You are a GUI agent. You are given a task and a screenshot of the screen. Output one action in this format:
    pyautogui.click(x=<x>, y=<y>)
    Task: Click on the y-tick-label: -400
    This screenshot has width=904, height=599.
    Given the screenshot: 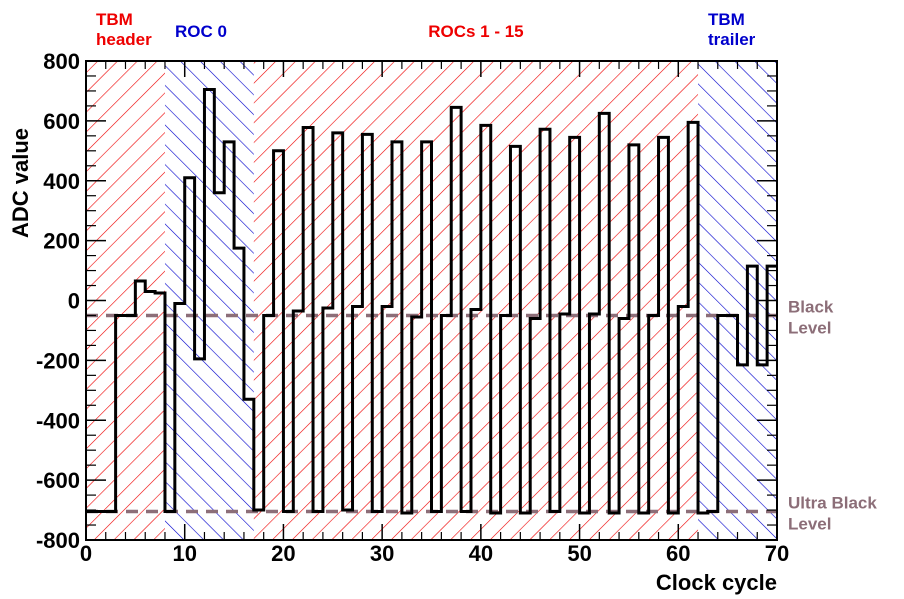 What is the action you would take?
    pyautogui.click(x=58, y=420)
    